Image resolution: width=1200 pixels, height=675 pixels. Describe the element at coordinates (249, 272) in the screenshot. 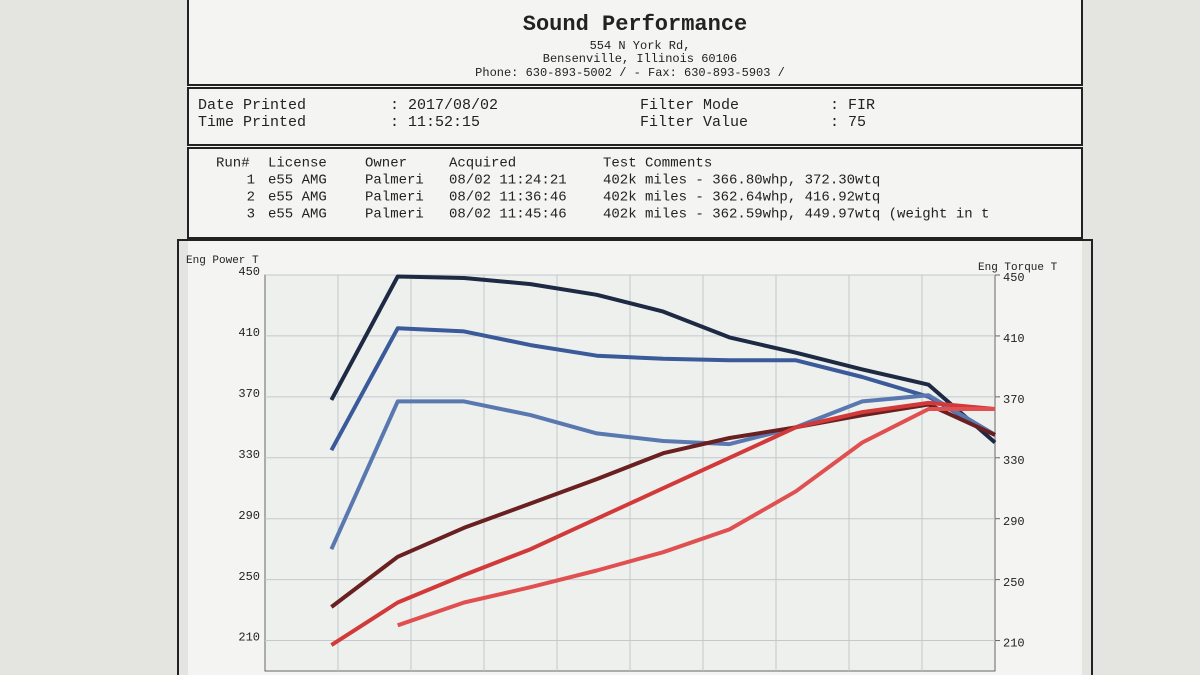

I see `y-tick-label: 450` at that location.